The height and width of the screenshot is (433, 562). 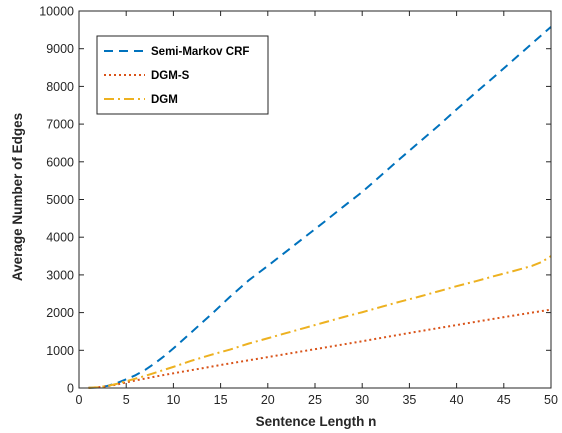 I want to click on x-tick-label: 0, so click(x=79, y=400).